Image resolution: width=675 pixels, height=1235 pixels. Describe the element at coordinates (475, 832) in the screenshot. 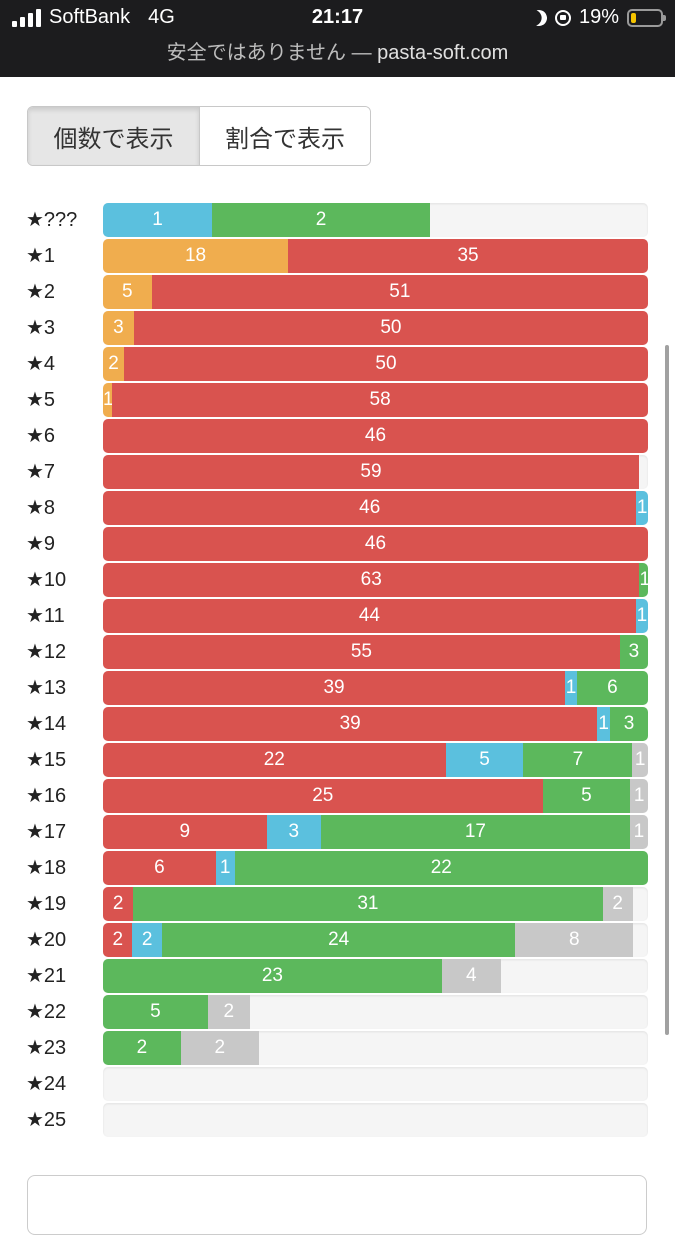

I see `bar-segment-green: 17` at that location.